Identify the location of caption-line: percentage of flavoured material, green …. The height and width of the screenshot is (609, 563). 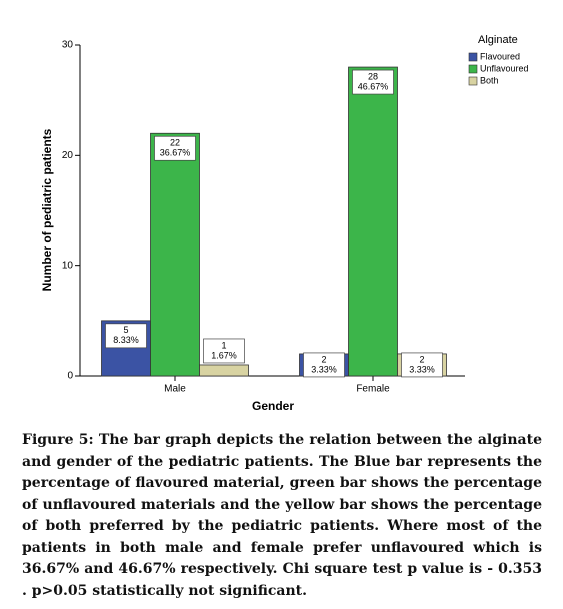
(282, 483).